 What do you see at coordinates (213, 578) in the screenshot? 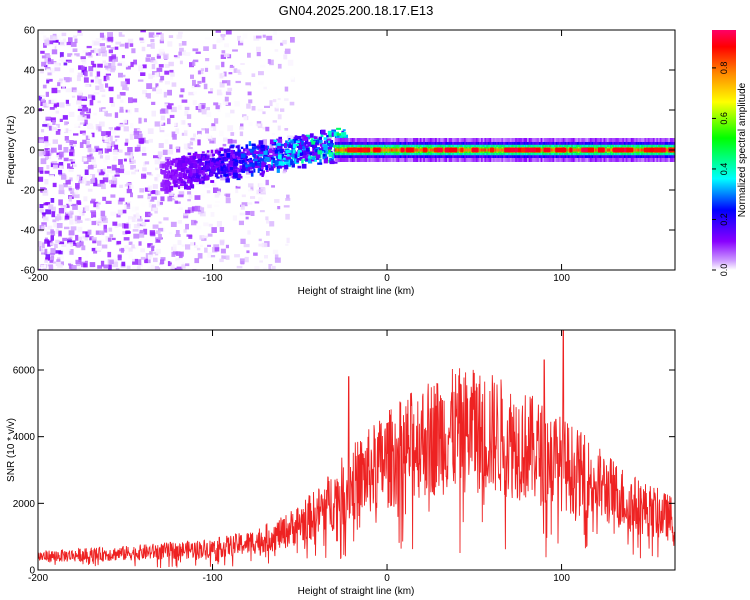
I see `x-tick-label: -100` at bounding box center [213, 578].